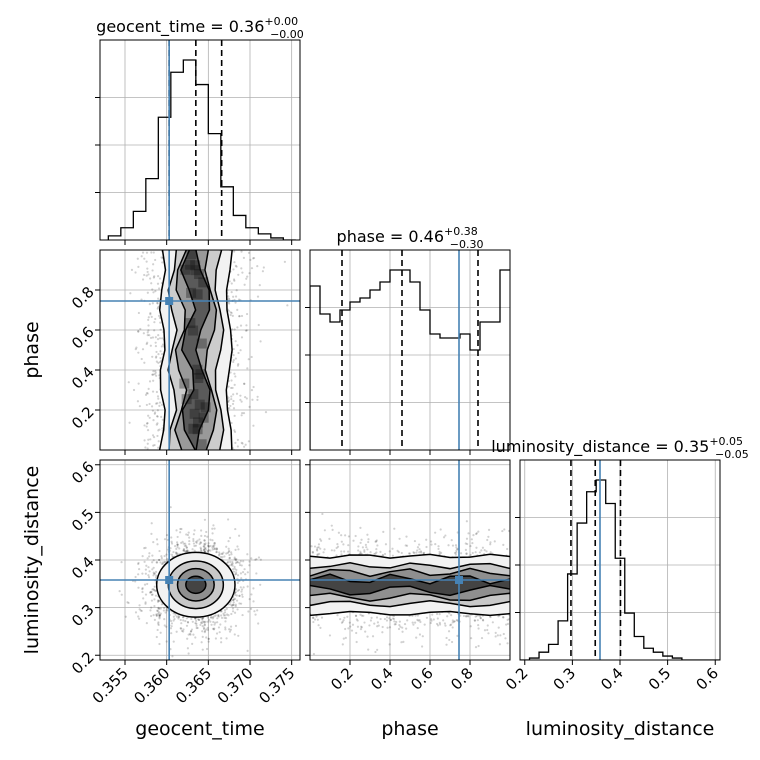  I want to click on panel-frame, so click(410, 350).